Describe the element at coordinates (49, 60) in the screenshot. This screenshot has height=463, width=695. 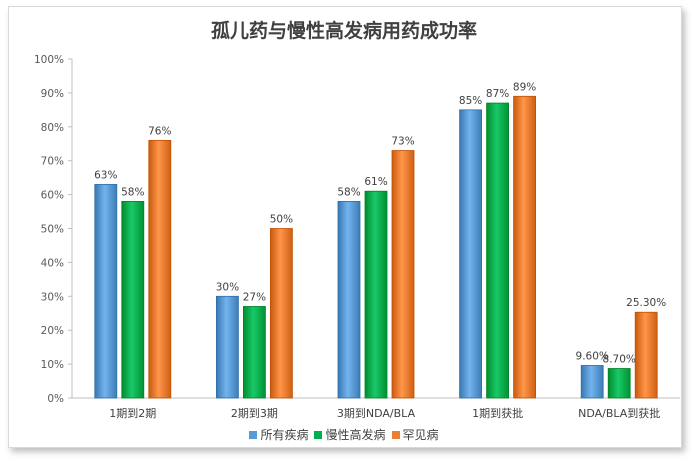
I see `y-tick-label: 100%` at that location.